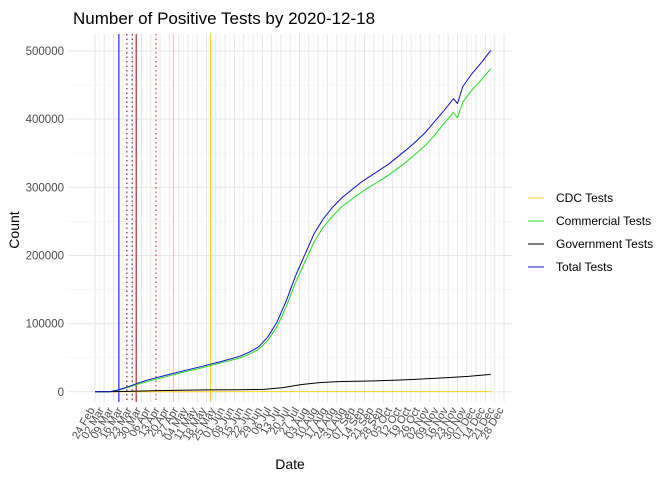 Image resolution: width=672 pixels, height=485 pixels. Describe the element at coordinates (45, 188) in the screenshot. I see `y-tick-label: 300000` at that location.